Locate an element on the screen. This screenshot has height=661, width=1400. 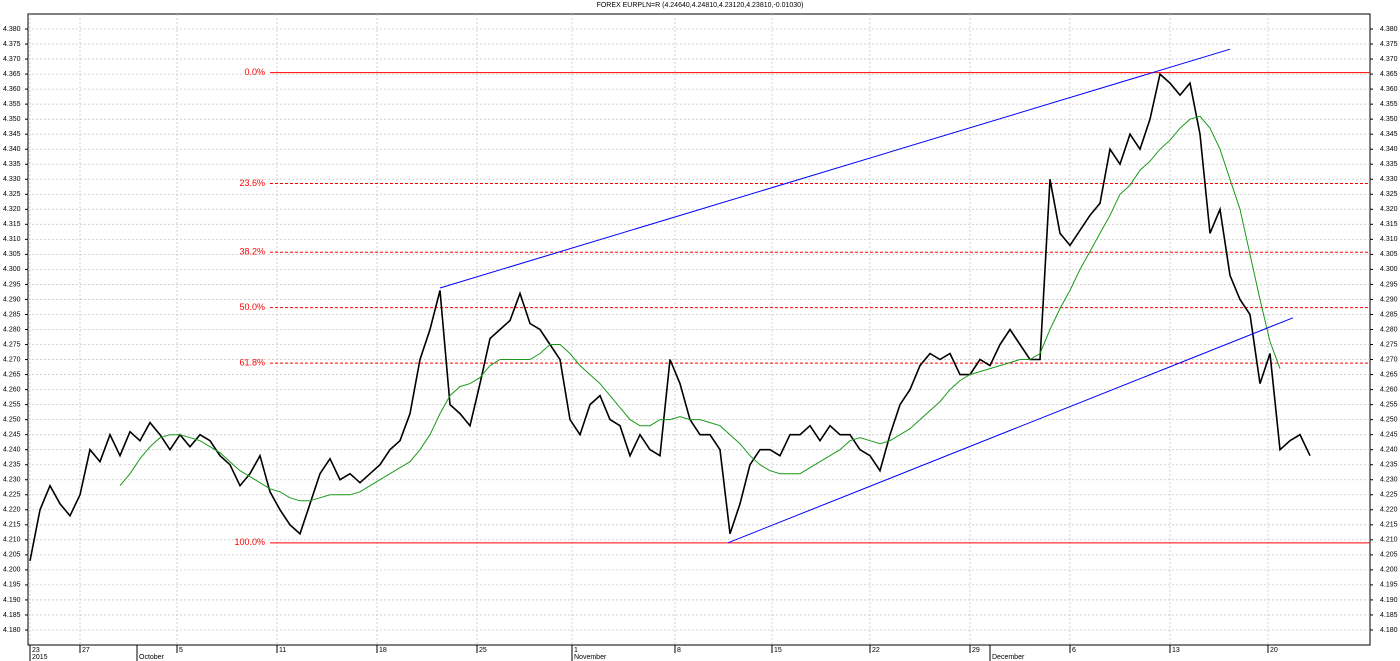
fib-label: 0.0% is located at coordinates (254, 72).